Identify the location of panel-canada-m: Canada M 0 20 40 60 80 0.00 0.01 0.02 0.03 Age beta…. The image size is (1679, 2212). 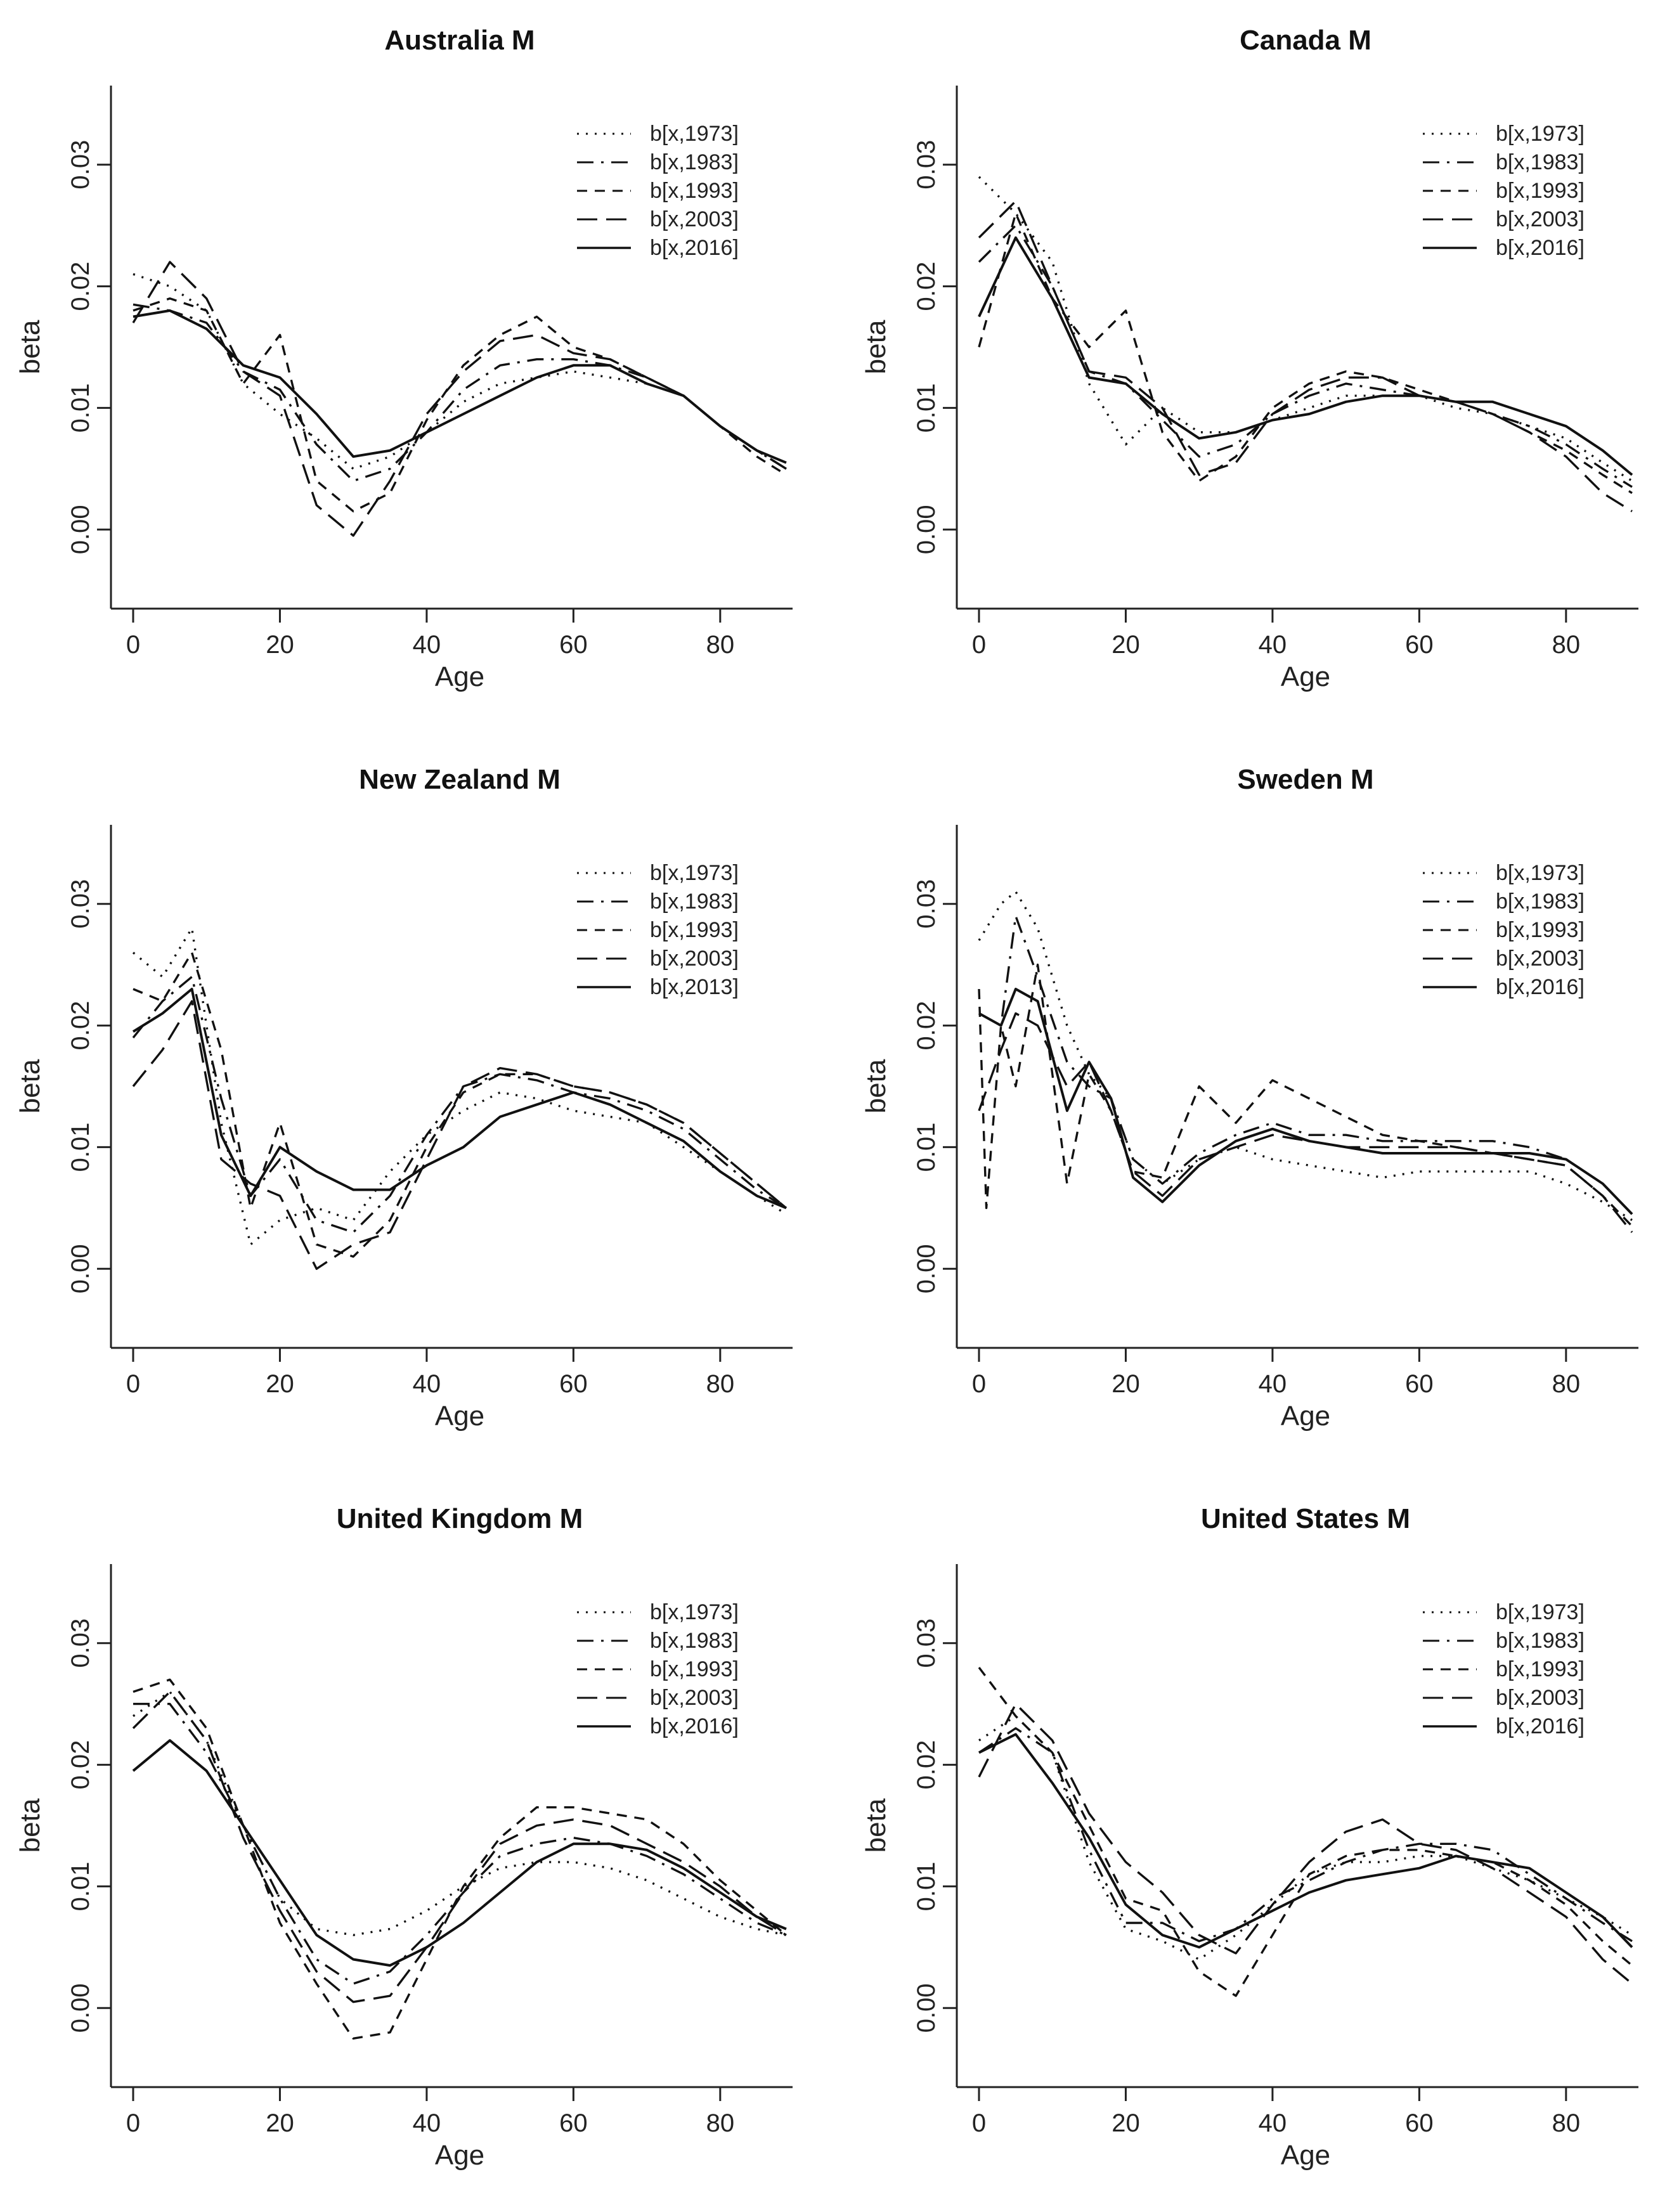
(1249, 358).